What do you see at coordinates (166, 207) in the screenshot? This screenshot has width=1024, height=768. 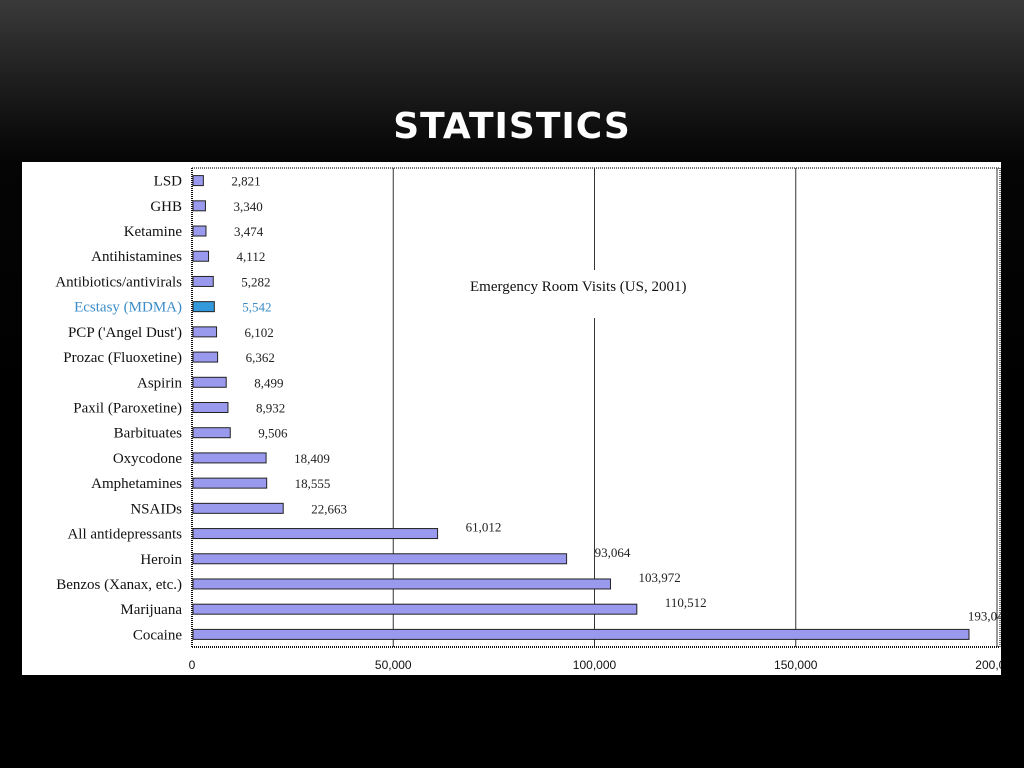 I see `category-label: GHB` at bounding box center [166, 207].